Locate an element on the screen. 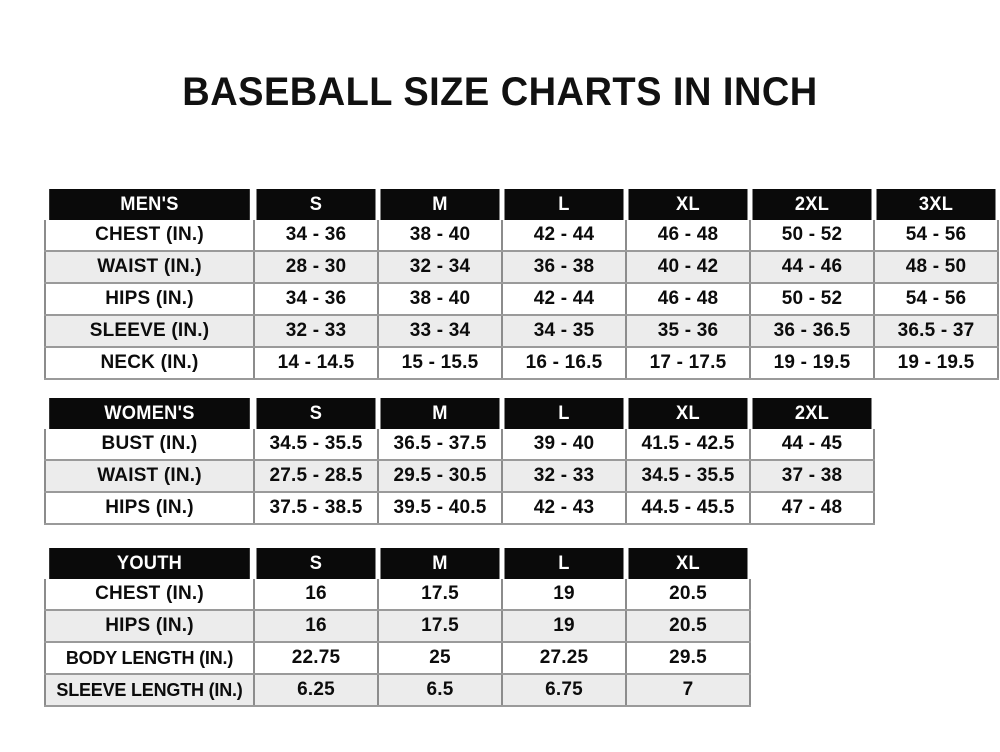 The width and height of the screenshot is (1000, 752). measurement-value: 6.25 is located at coordinates (316, 690).